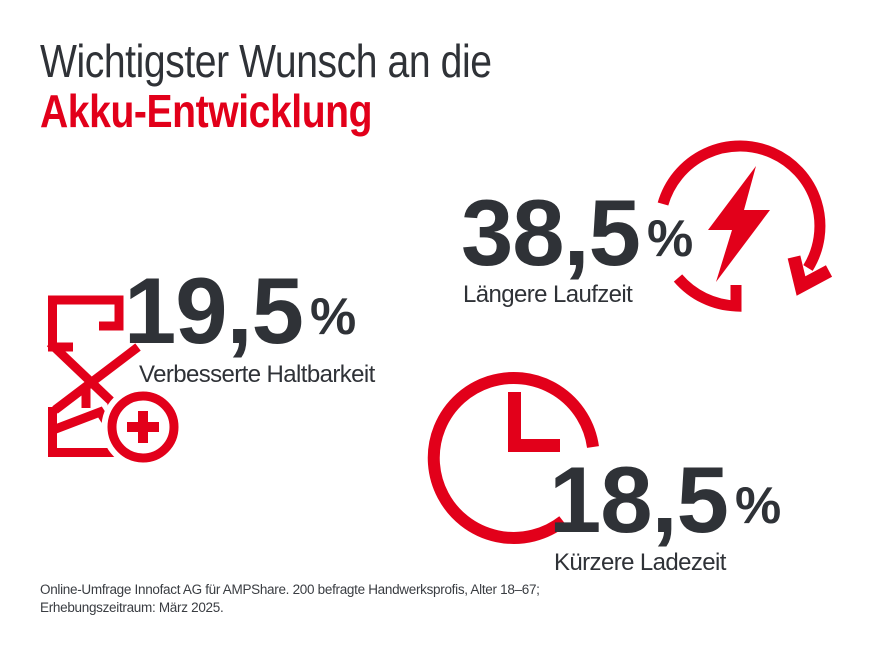 The width and height of the screenshot is (872, 654). I want to click on page-title-line1: Wichtigster Wunsch an die, so click(266, 61).